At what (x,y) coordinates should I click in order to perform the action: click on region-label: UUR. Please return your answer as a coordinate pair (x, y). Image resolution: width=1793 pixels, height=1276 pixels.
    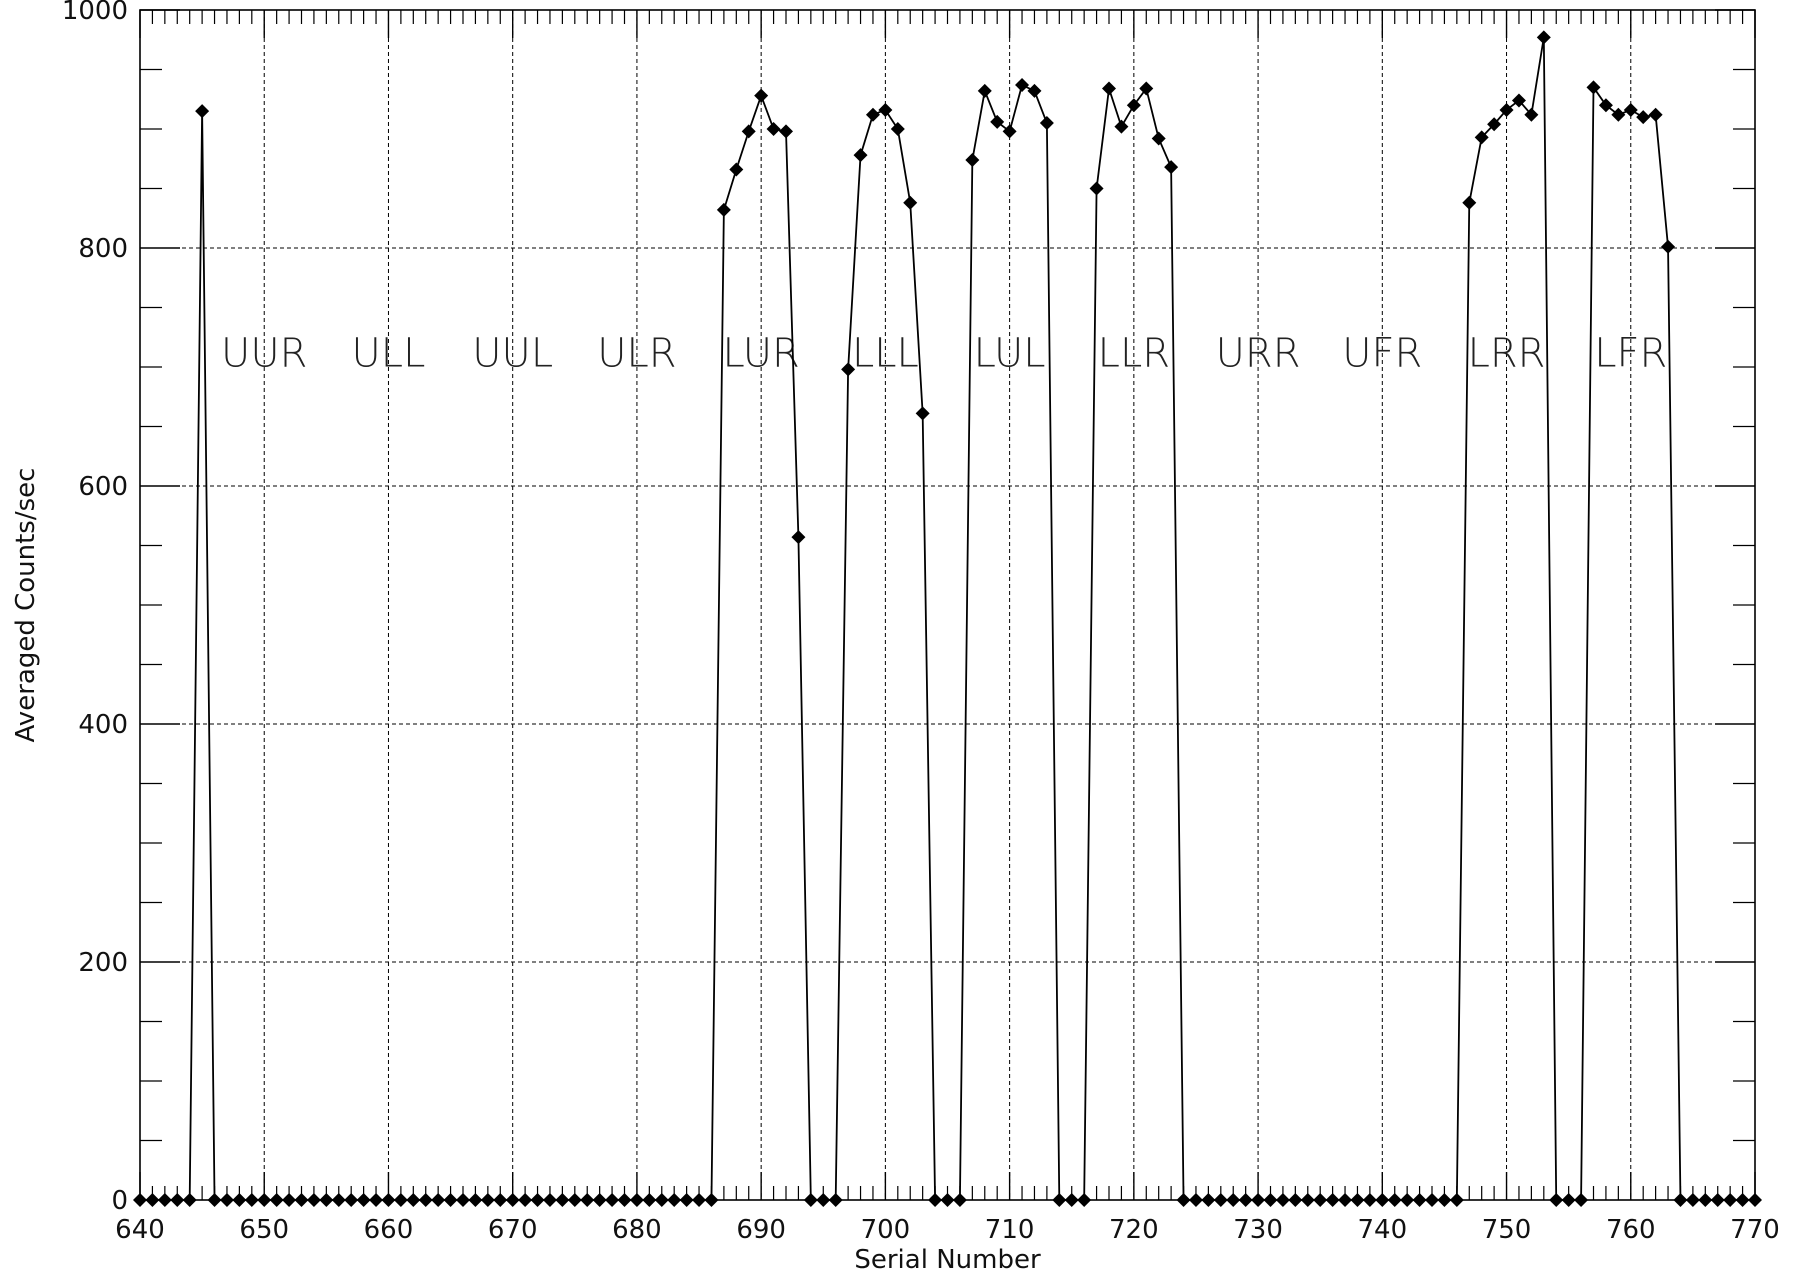
    Looking at the image, I should click on (264, 354).